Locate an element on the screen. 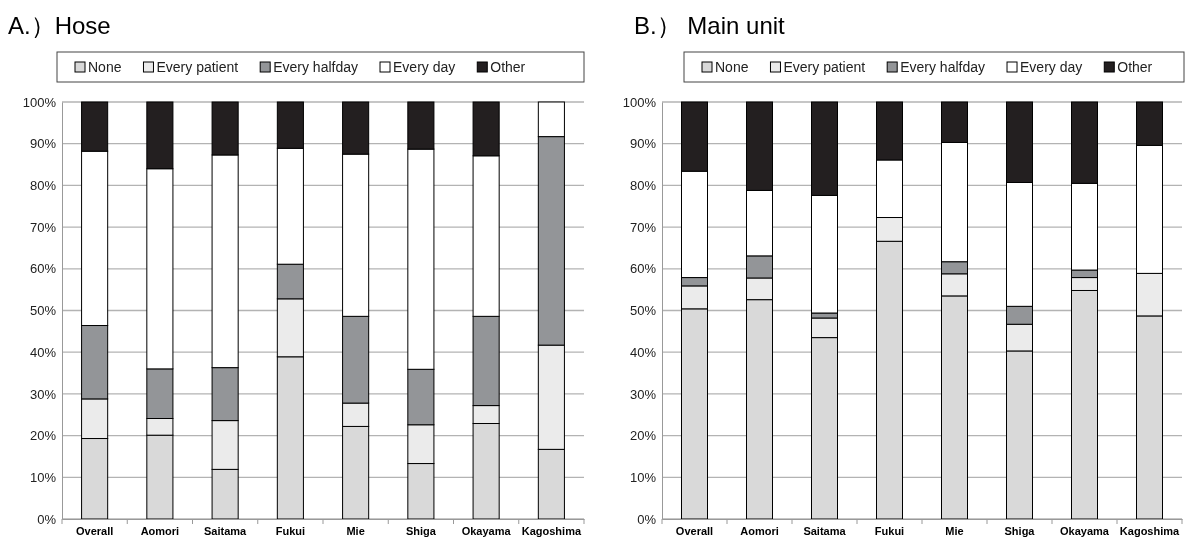 The width and height of the screenshot is (1188, 543). chart-title: B.） Main unit is located at coordinates (710, 25).